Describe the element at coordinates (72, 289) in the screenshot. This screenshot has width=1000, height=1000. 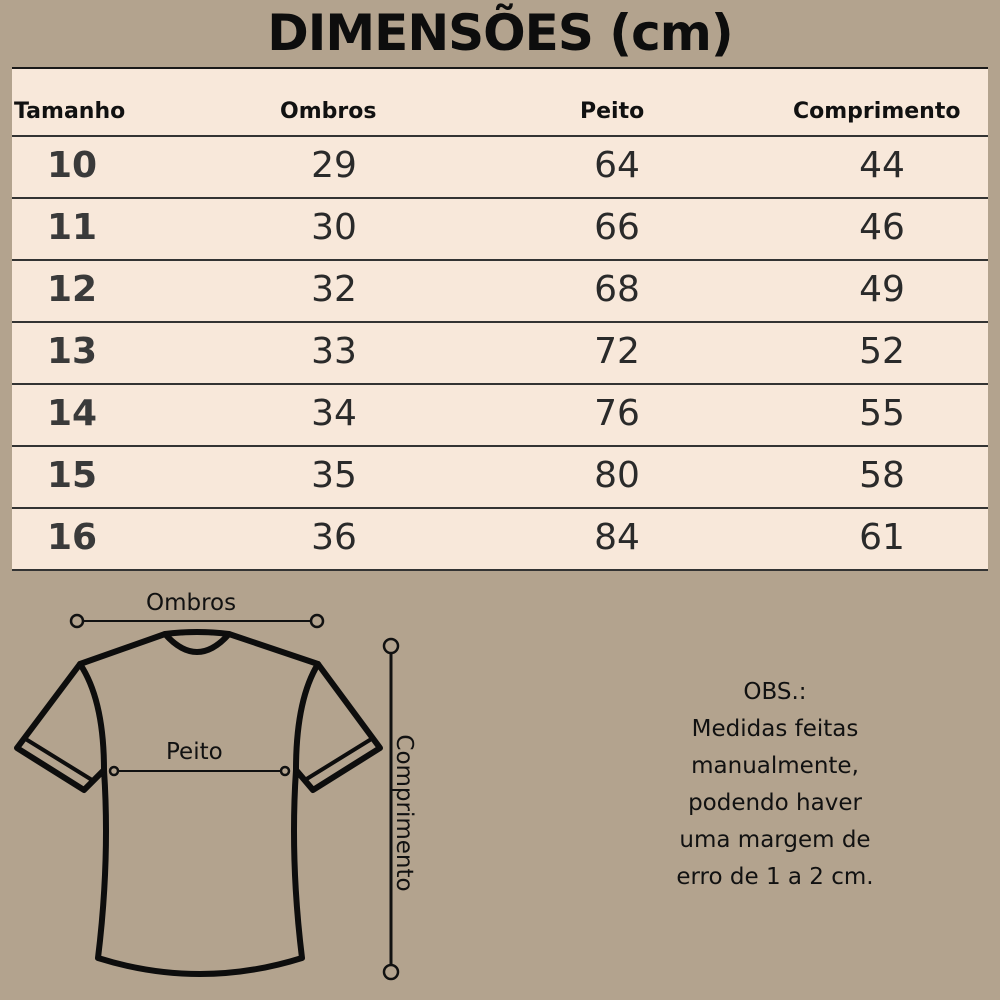
I see `size-cell: 12` at that location.